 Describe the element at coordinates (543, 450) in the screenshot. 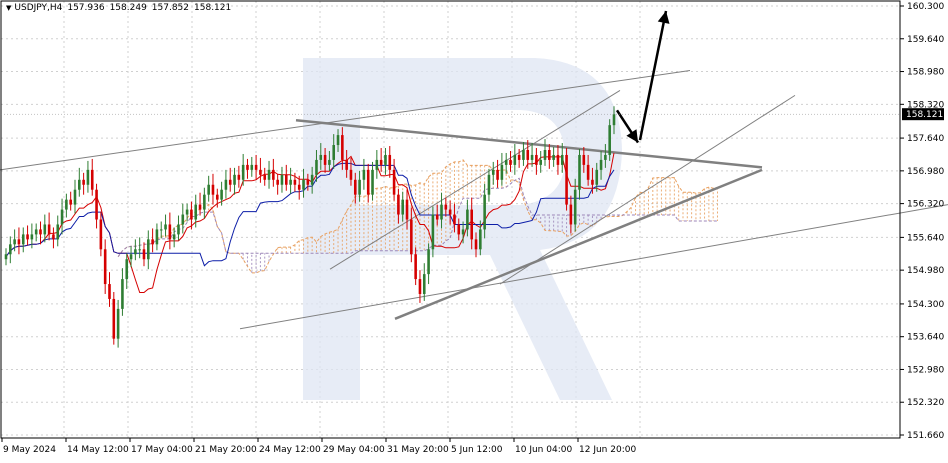

I see `x-tick-label: 10 Jun 04:00` at that location.